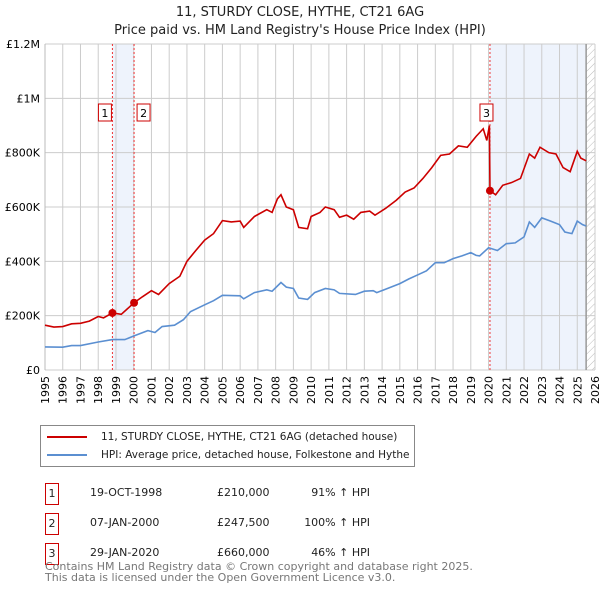 This screenshot has width=600, height=590. I want to click on y-tick-label: £600K, so click(23, 207).